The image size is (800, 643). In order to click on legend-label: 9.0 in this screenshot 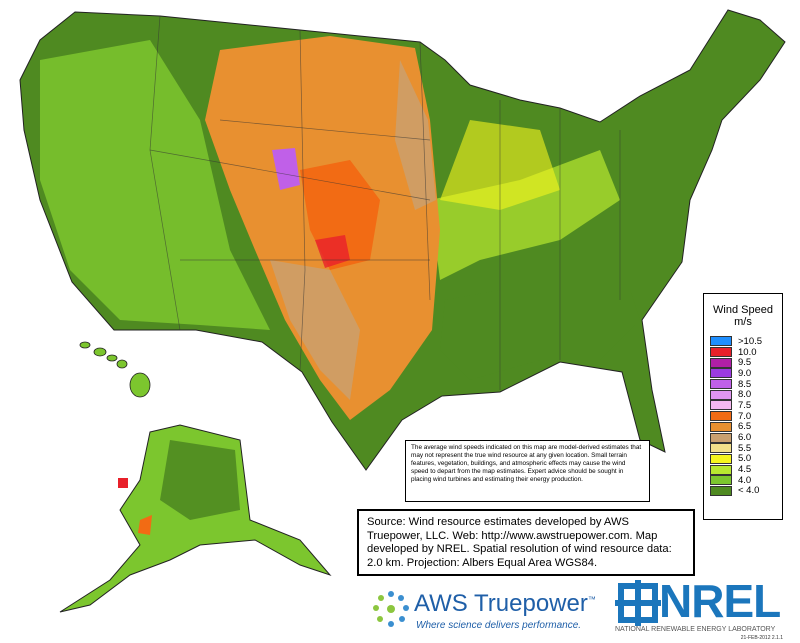, I will do `click(745, 373)`.